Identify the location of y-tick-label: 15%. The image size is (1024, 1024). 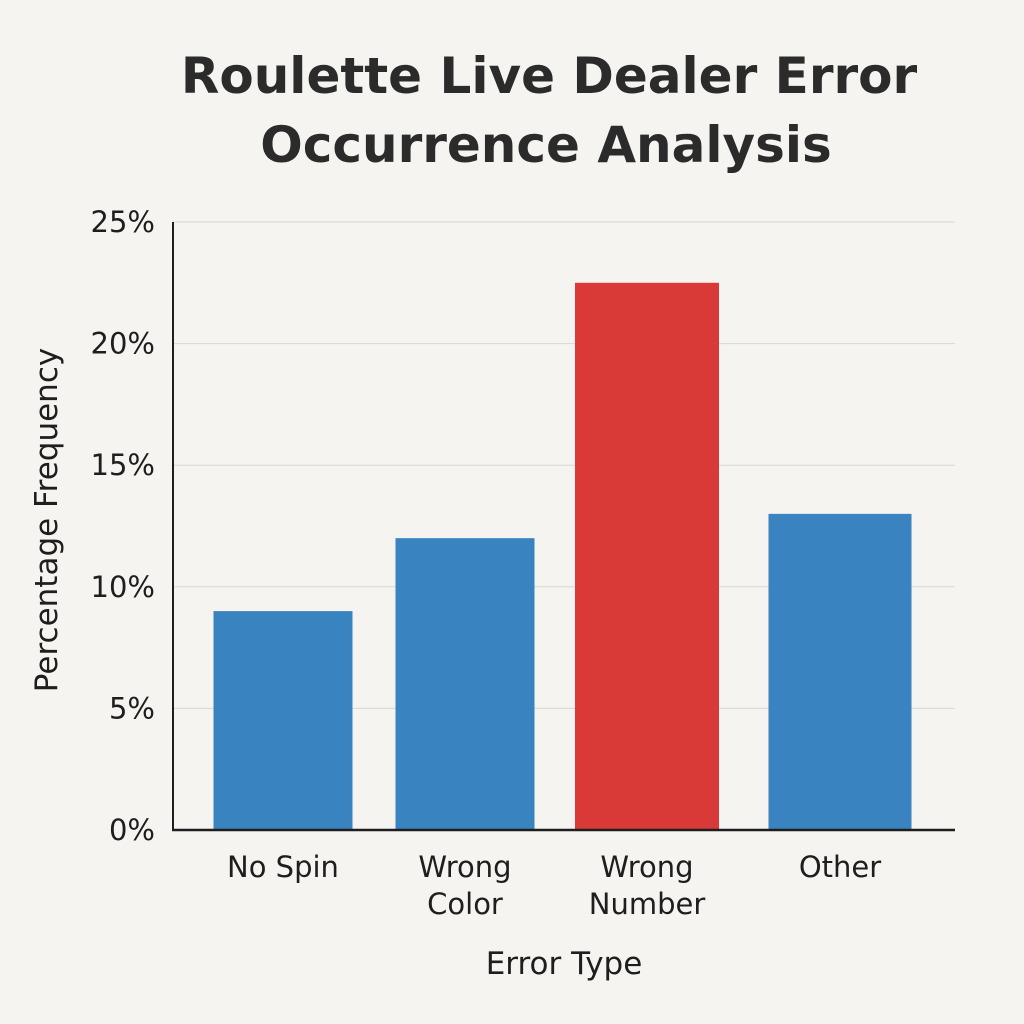
(123, 465).